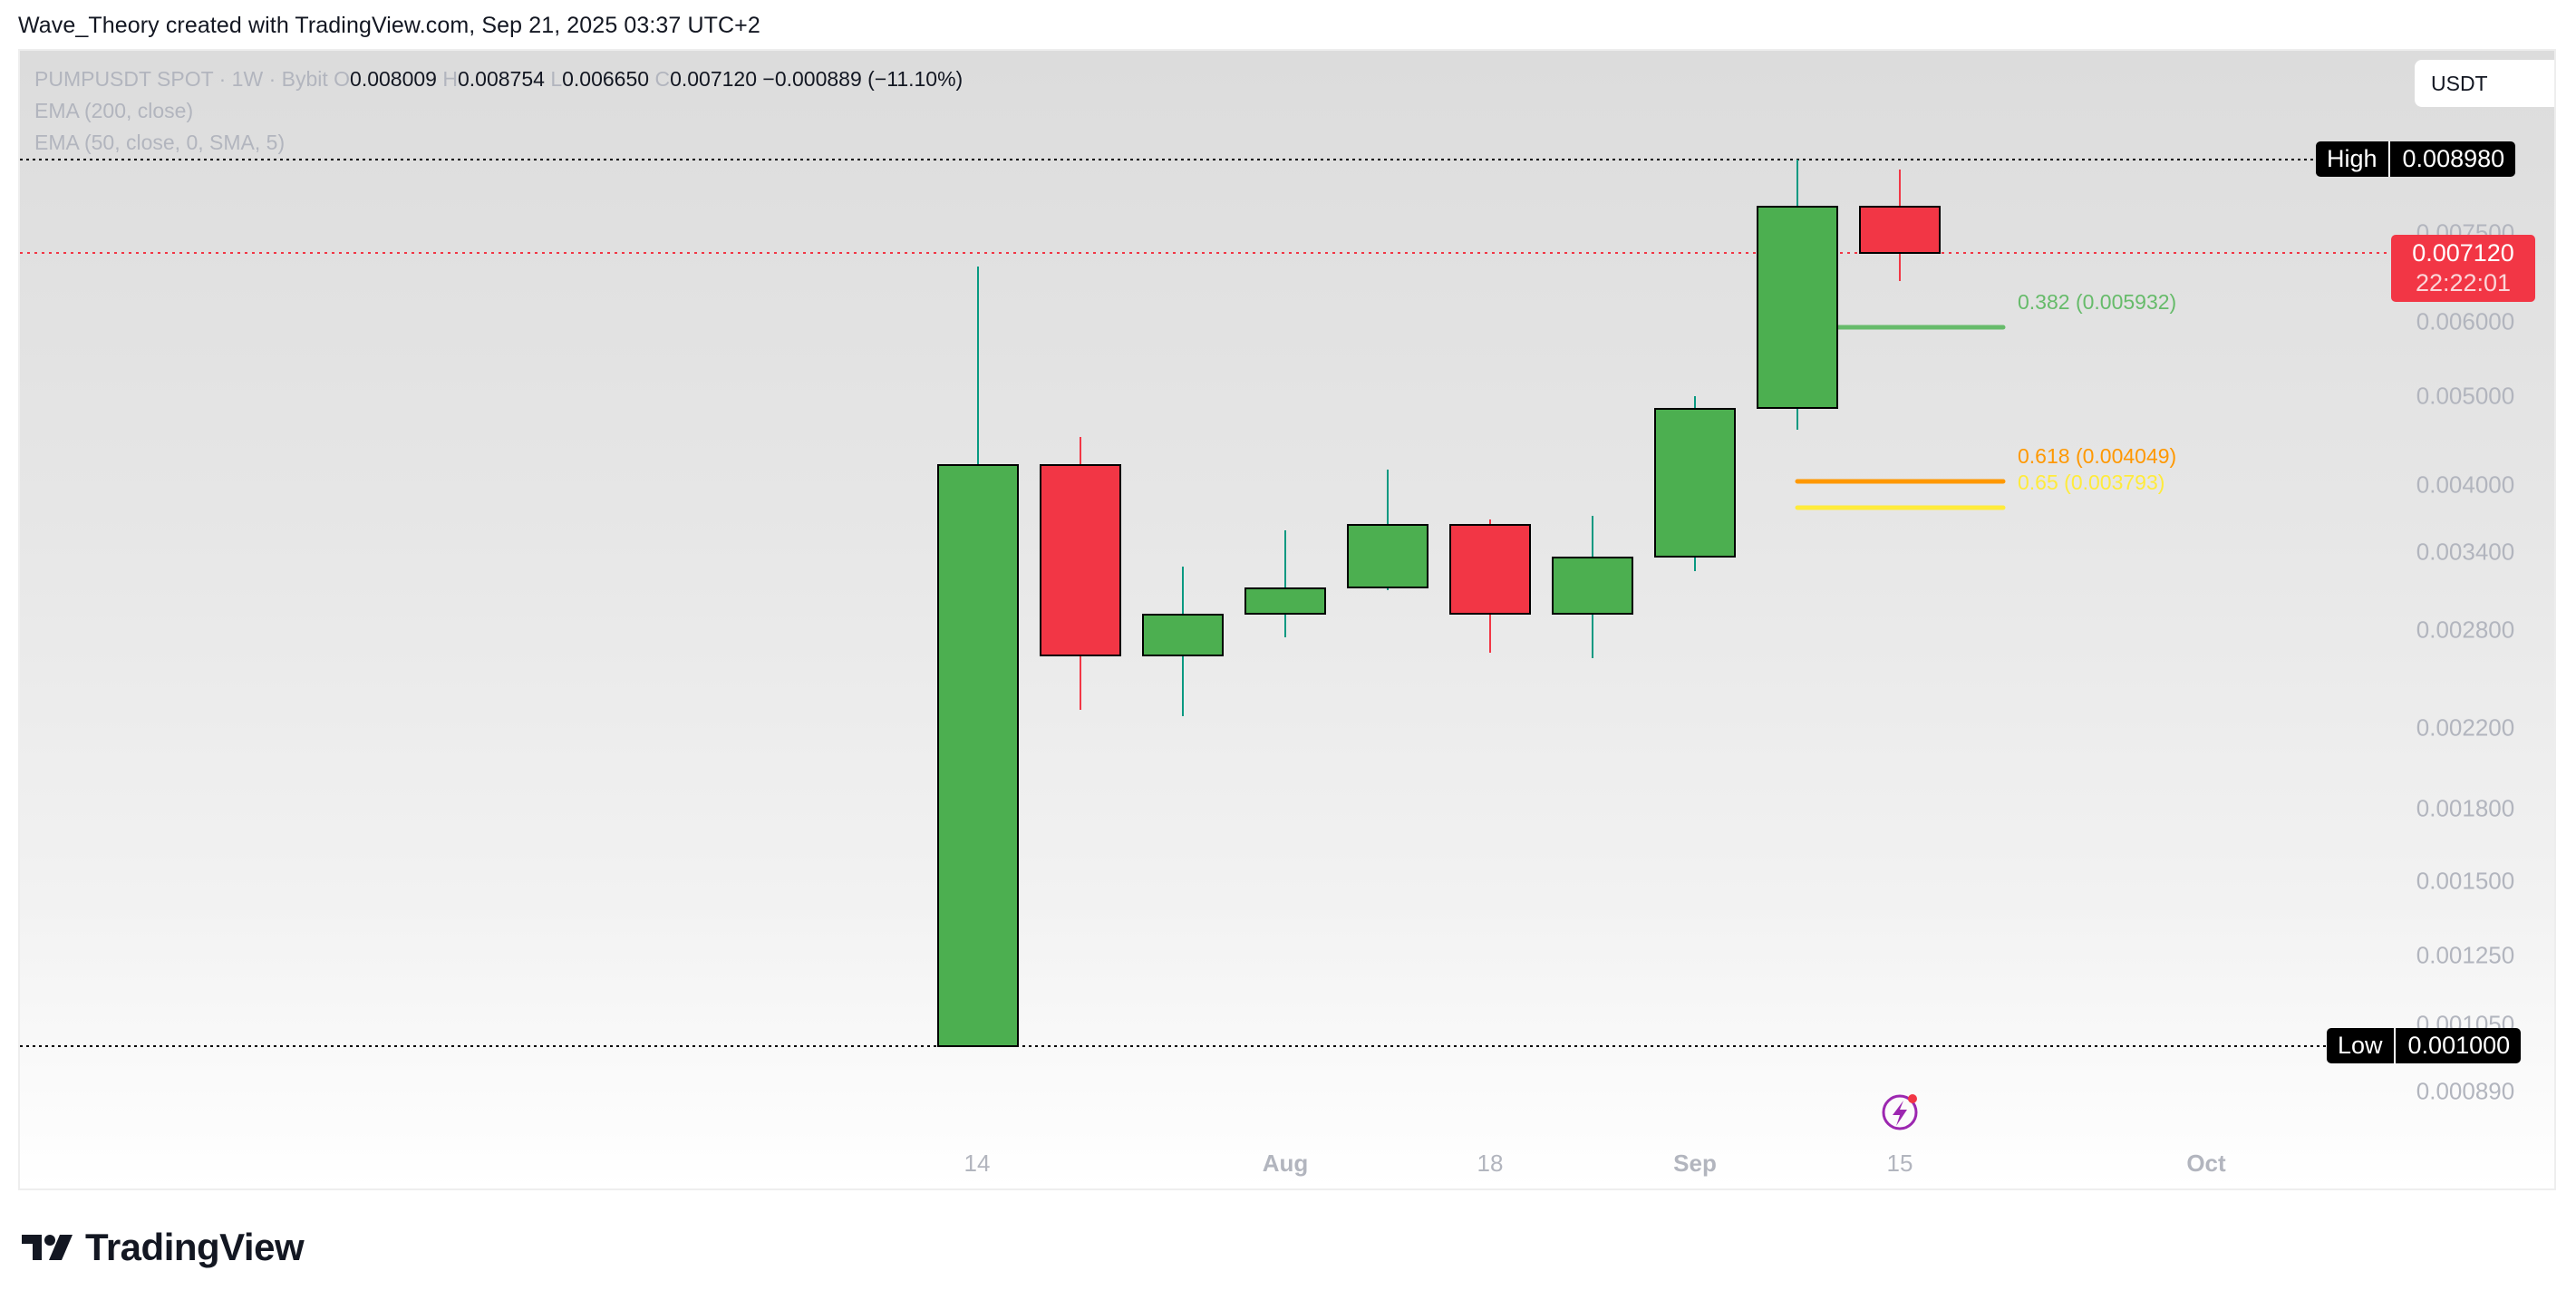 The image size is (2576, 1300). Describe the element at coordinates (2465, 727) in the screenshot. I see `y-axis-label: 0.002200` at that location.